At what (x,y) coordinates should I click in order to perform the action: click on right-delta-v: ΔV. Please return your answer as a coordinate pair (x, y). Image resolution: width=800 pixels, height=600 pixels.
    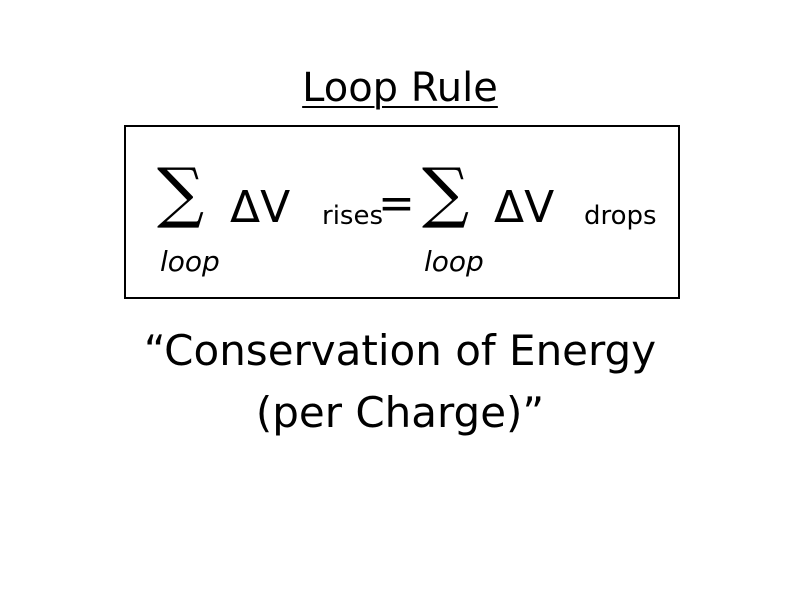
    Looking at the image, I should click on (524, 207).